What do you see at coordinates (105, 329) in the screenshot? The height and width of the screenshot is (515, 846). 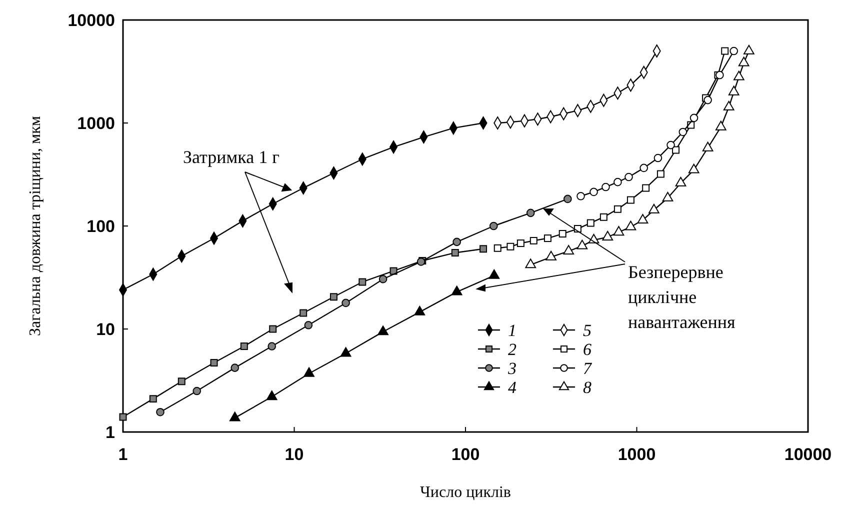 I see `y-tick-label: 10` at bounding box center [105, 329].